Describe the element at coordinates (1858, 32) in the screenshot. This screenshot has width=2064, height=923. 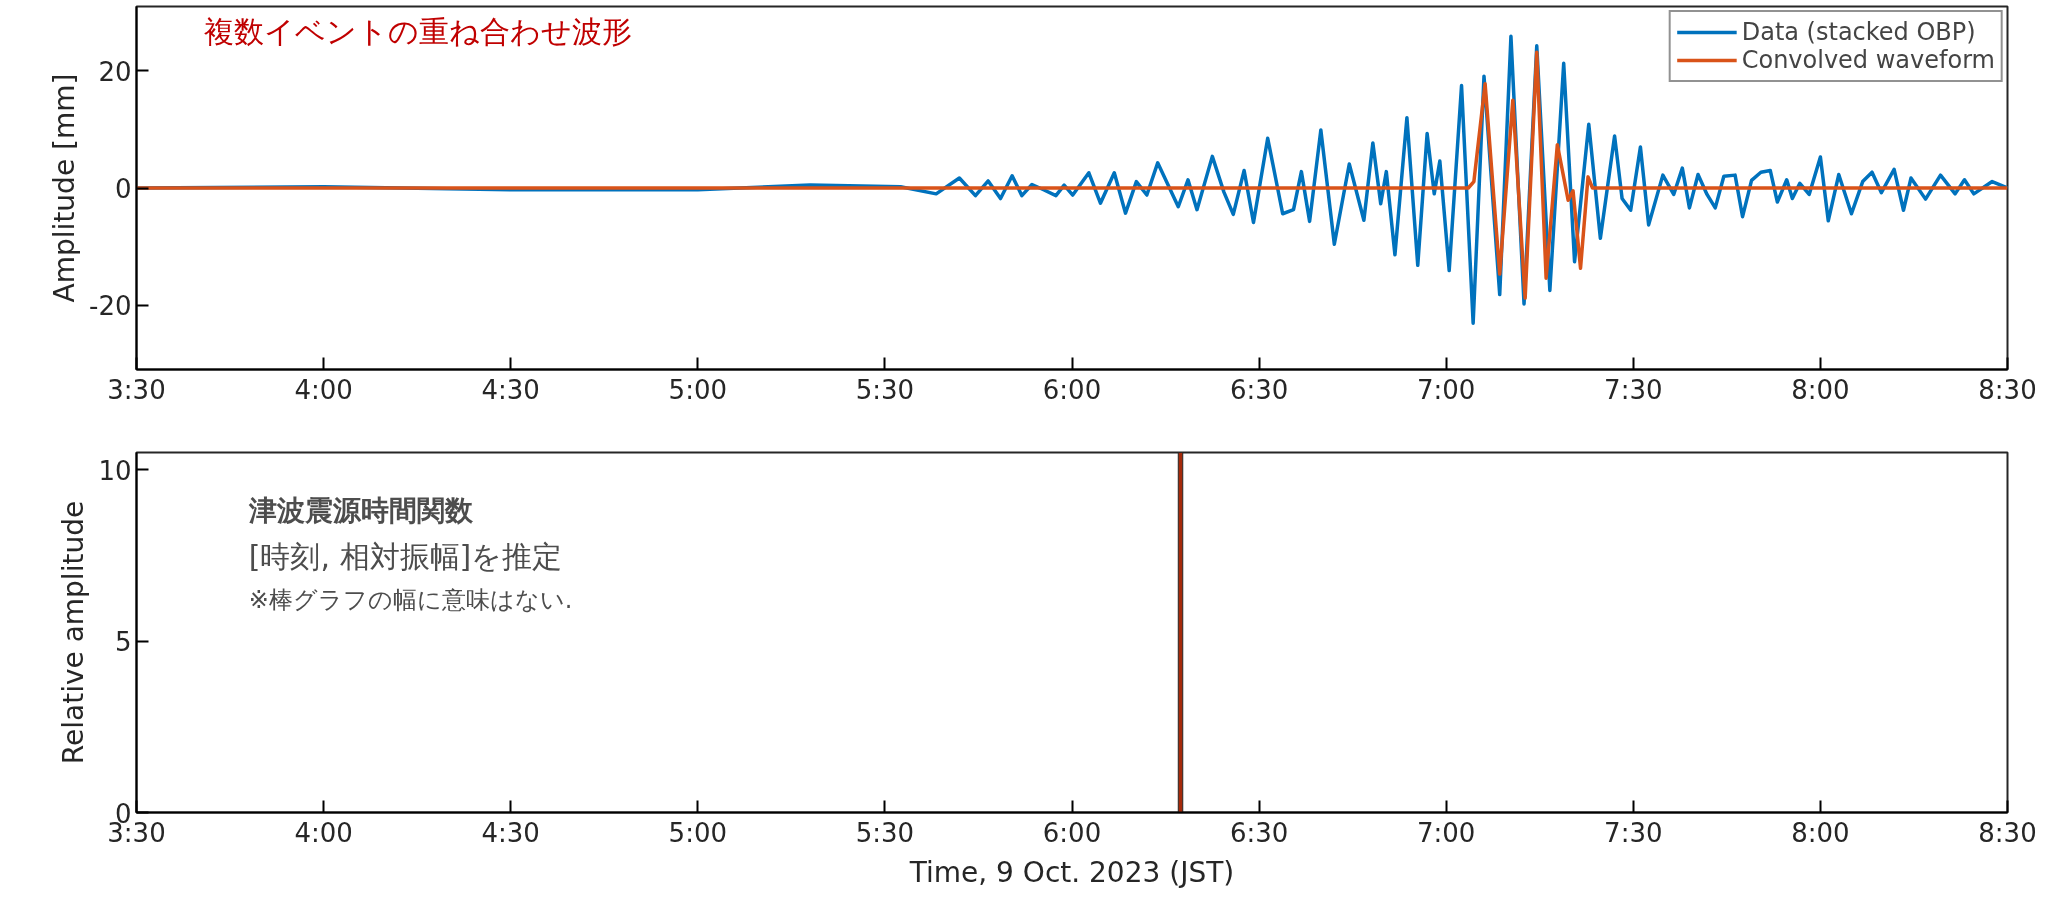
I see `legend-label: Data (stacked OBP)` at that location.